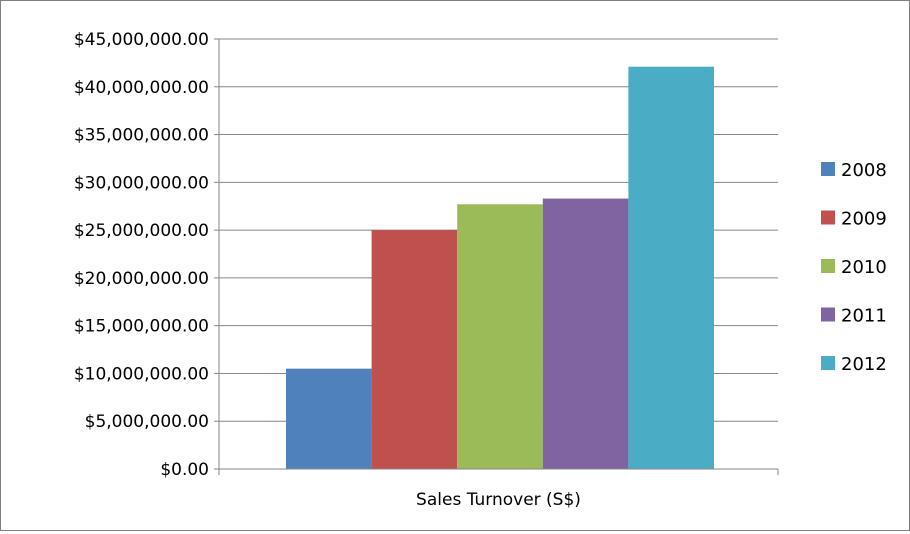 This screenshot has width=910, height=534. I want to click on legend: 2008 2009 2010 2011 2012, so click(854, 267).